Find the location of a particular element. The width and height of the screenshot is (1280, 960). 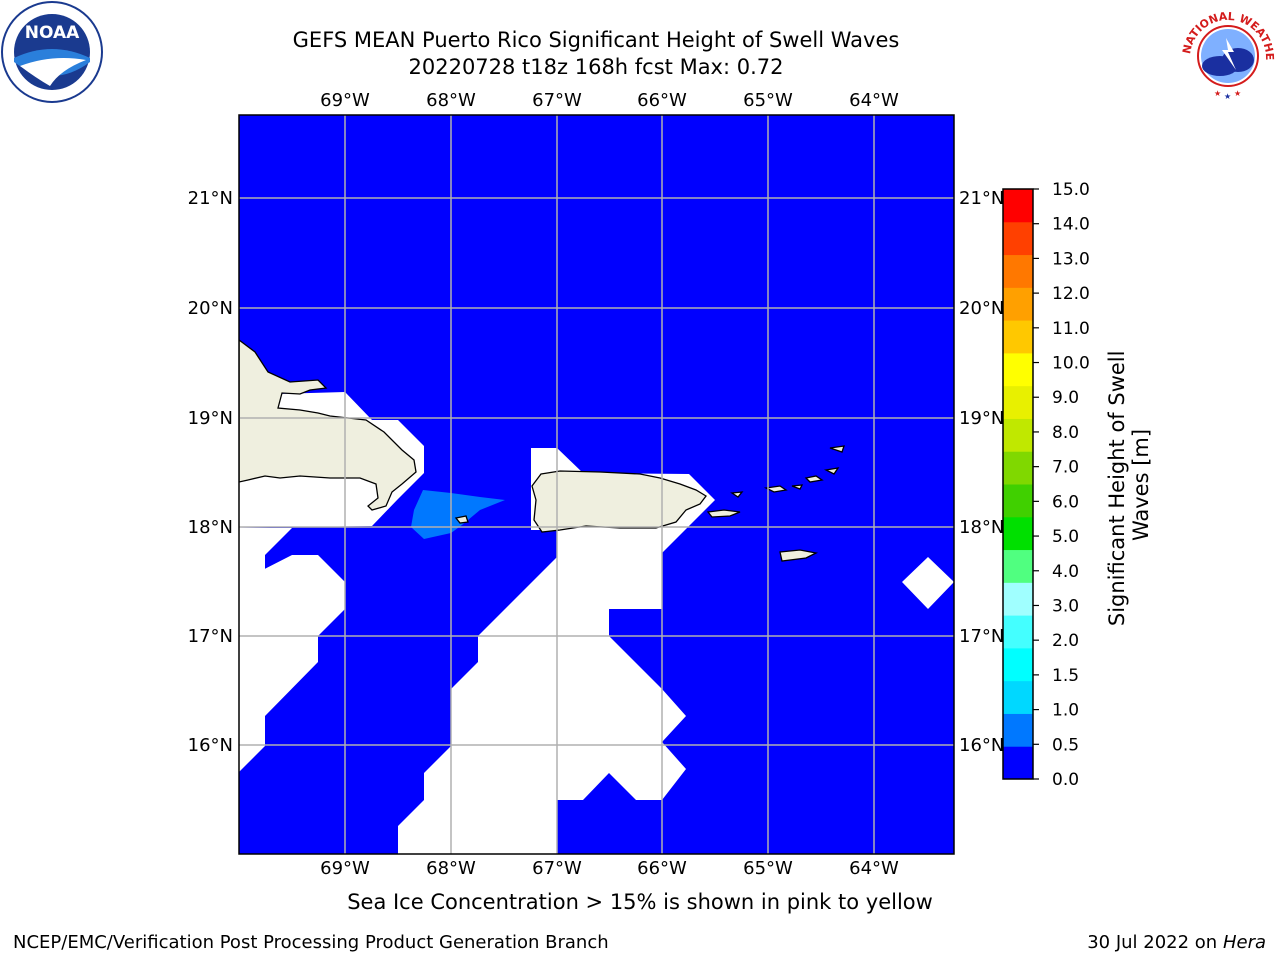

st-thomas is located at coordinates (775, 489).